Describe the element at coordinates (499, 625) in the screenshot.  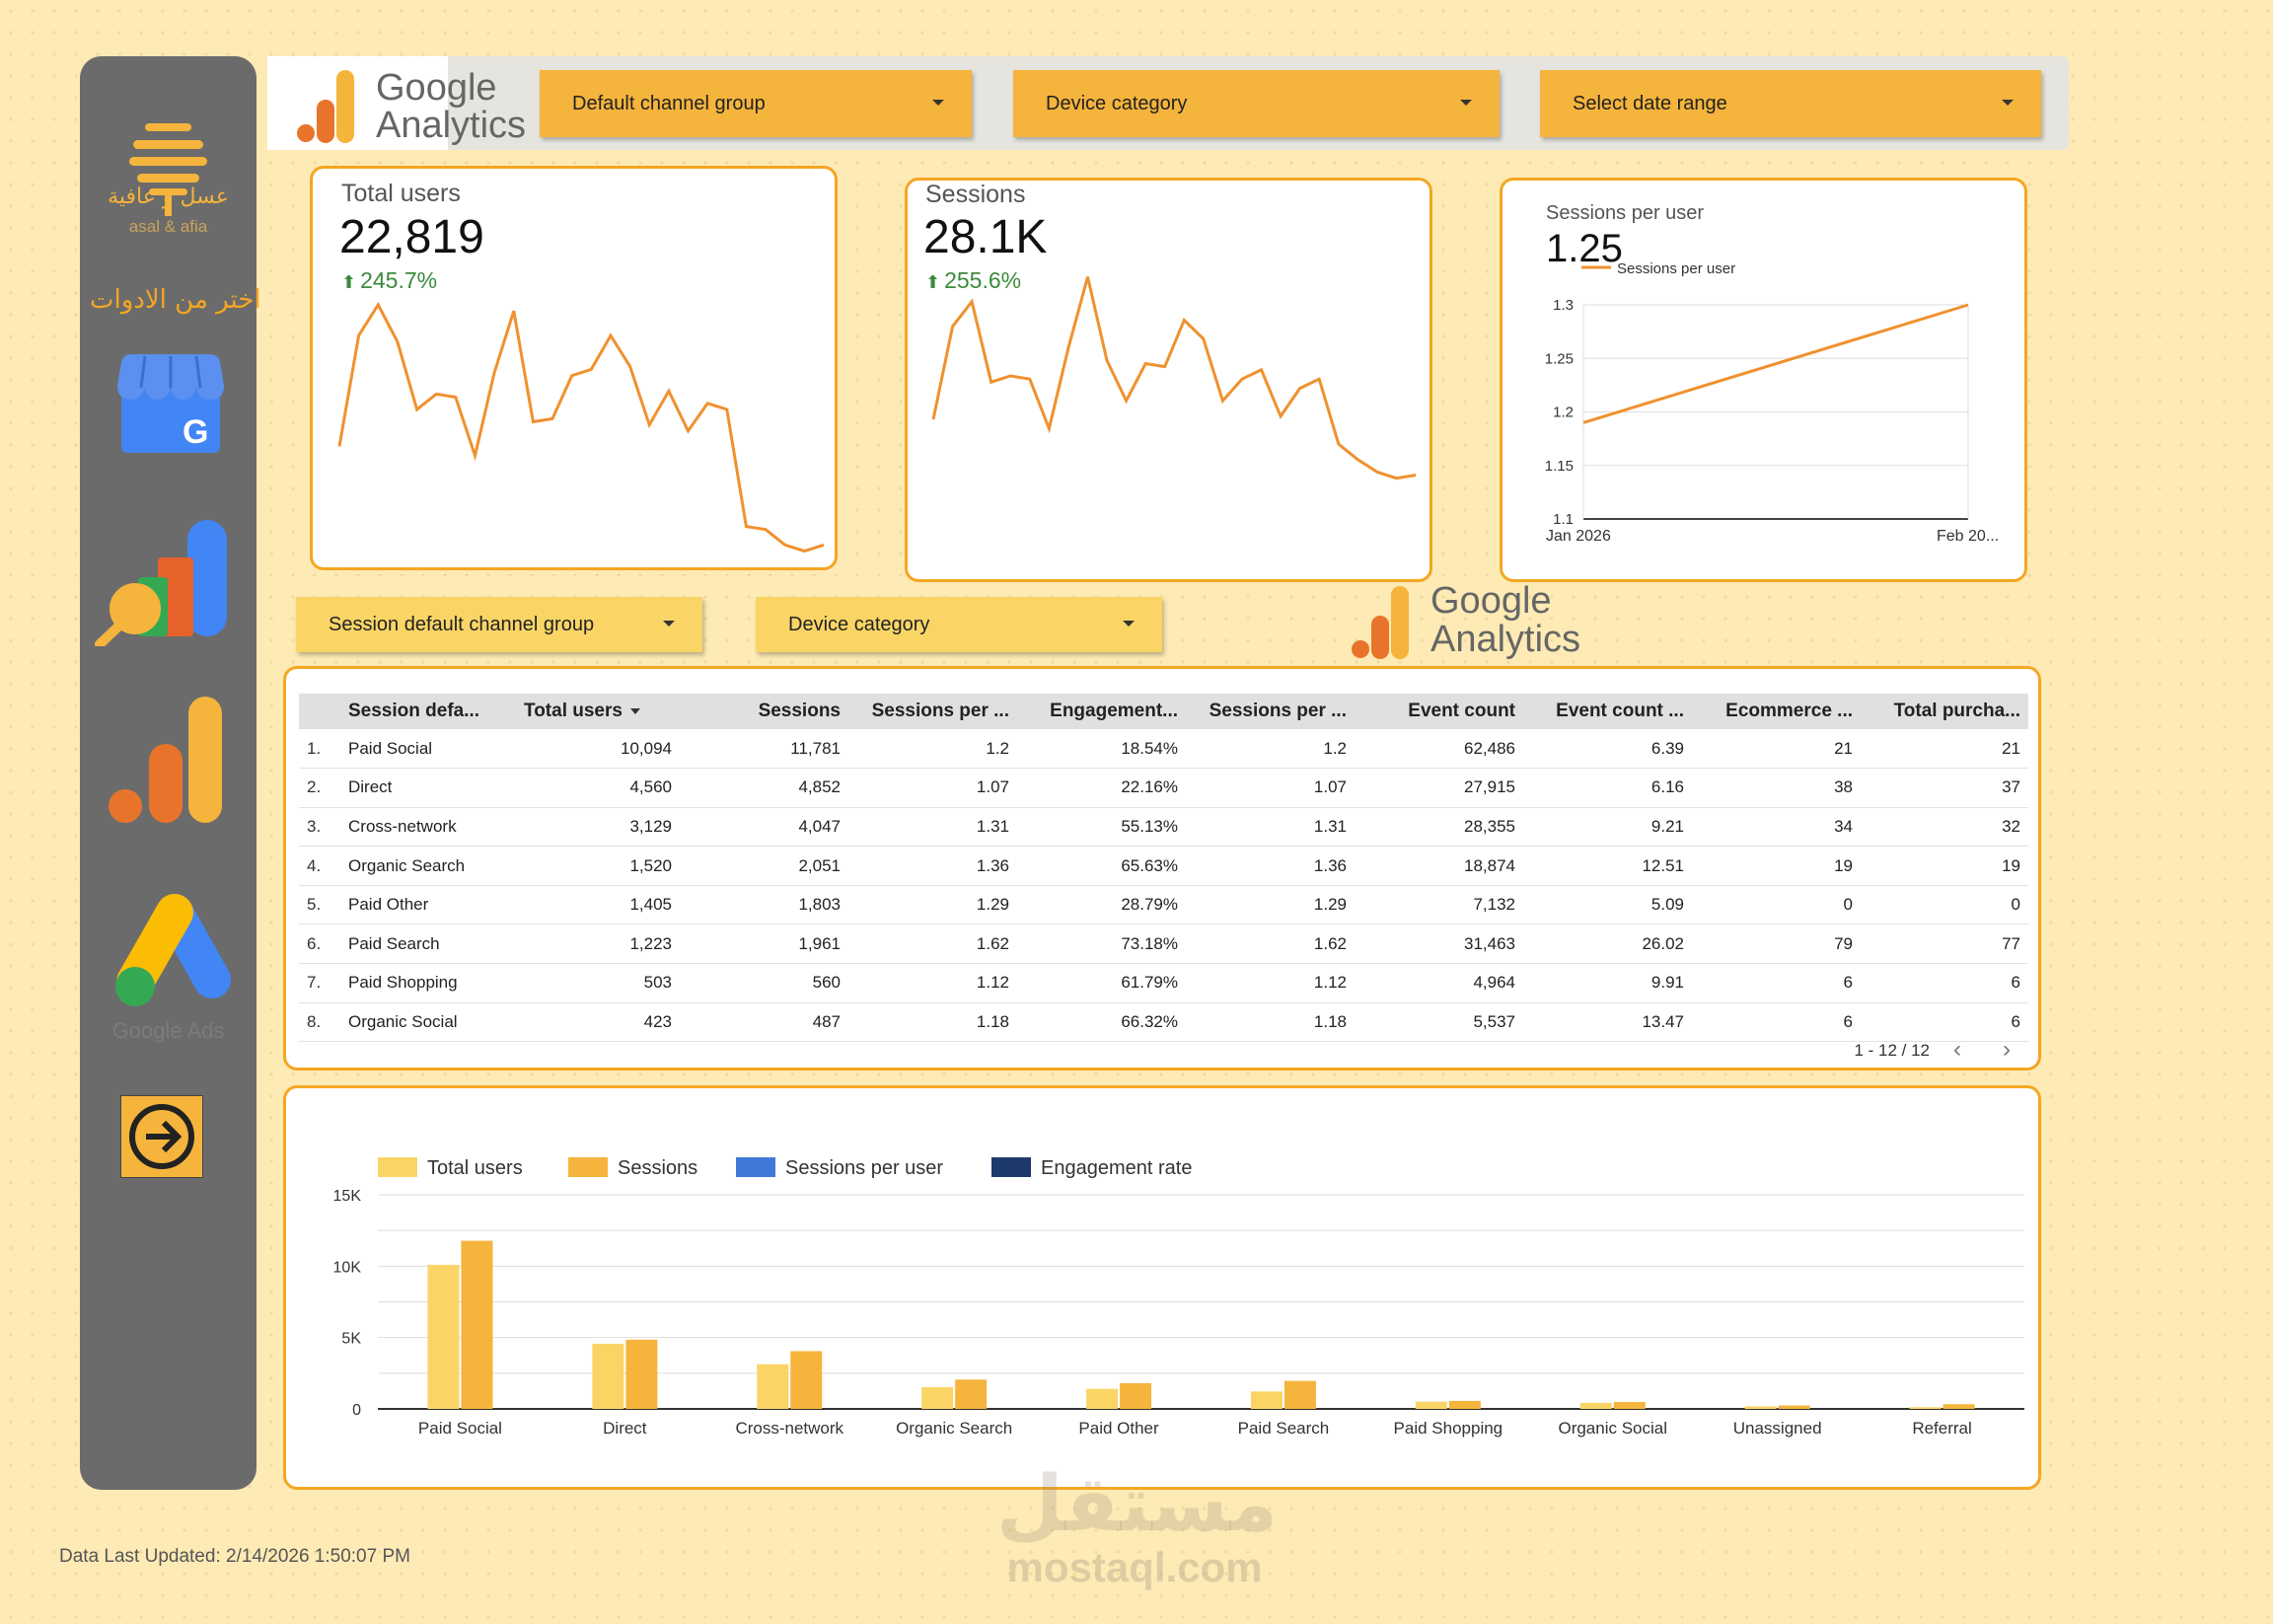
I see `session-channel-group-dropdown: Session default channel group` at that location.